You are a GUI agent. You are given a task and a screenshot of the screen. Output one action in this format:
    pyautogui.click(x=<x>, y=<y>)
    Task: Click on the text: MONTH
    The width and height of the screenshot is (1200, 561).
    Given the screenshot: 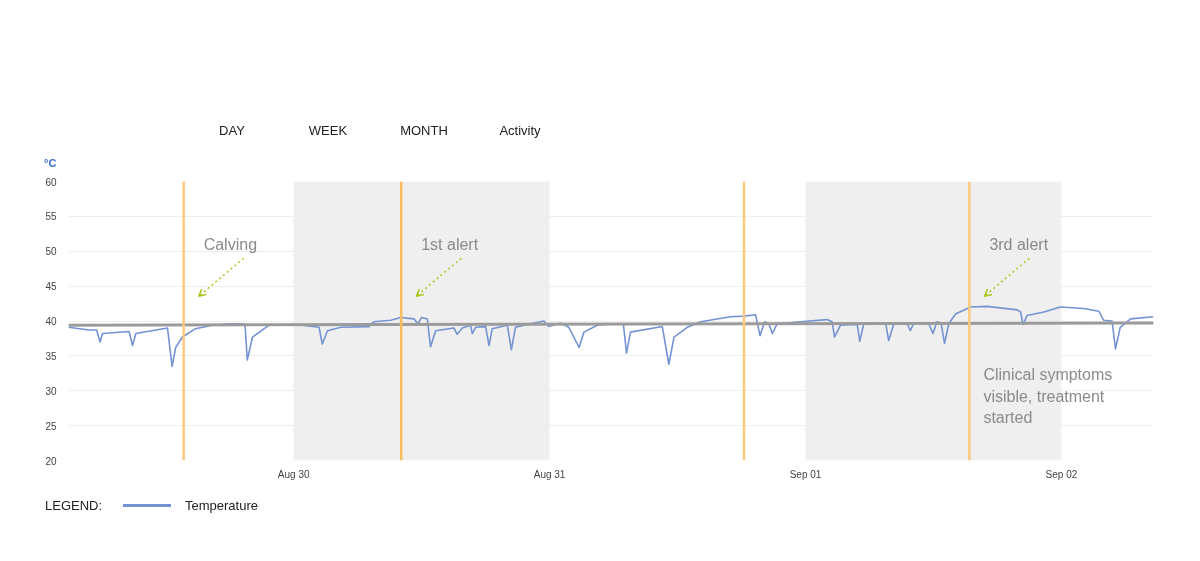 What is the action you would take?
    pyautogui.click(x=424, y=131)
    